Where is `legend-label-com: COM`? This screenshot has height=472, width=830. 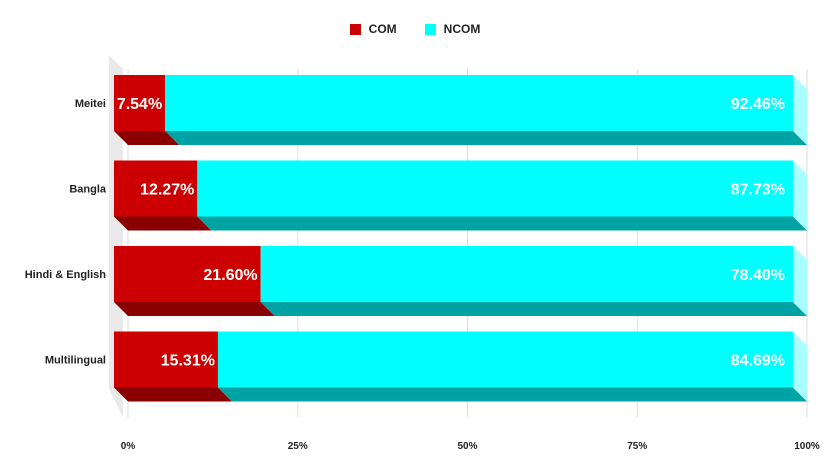 legend-label-com: COM is located at coordinates (382, 29).